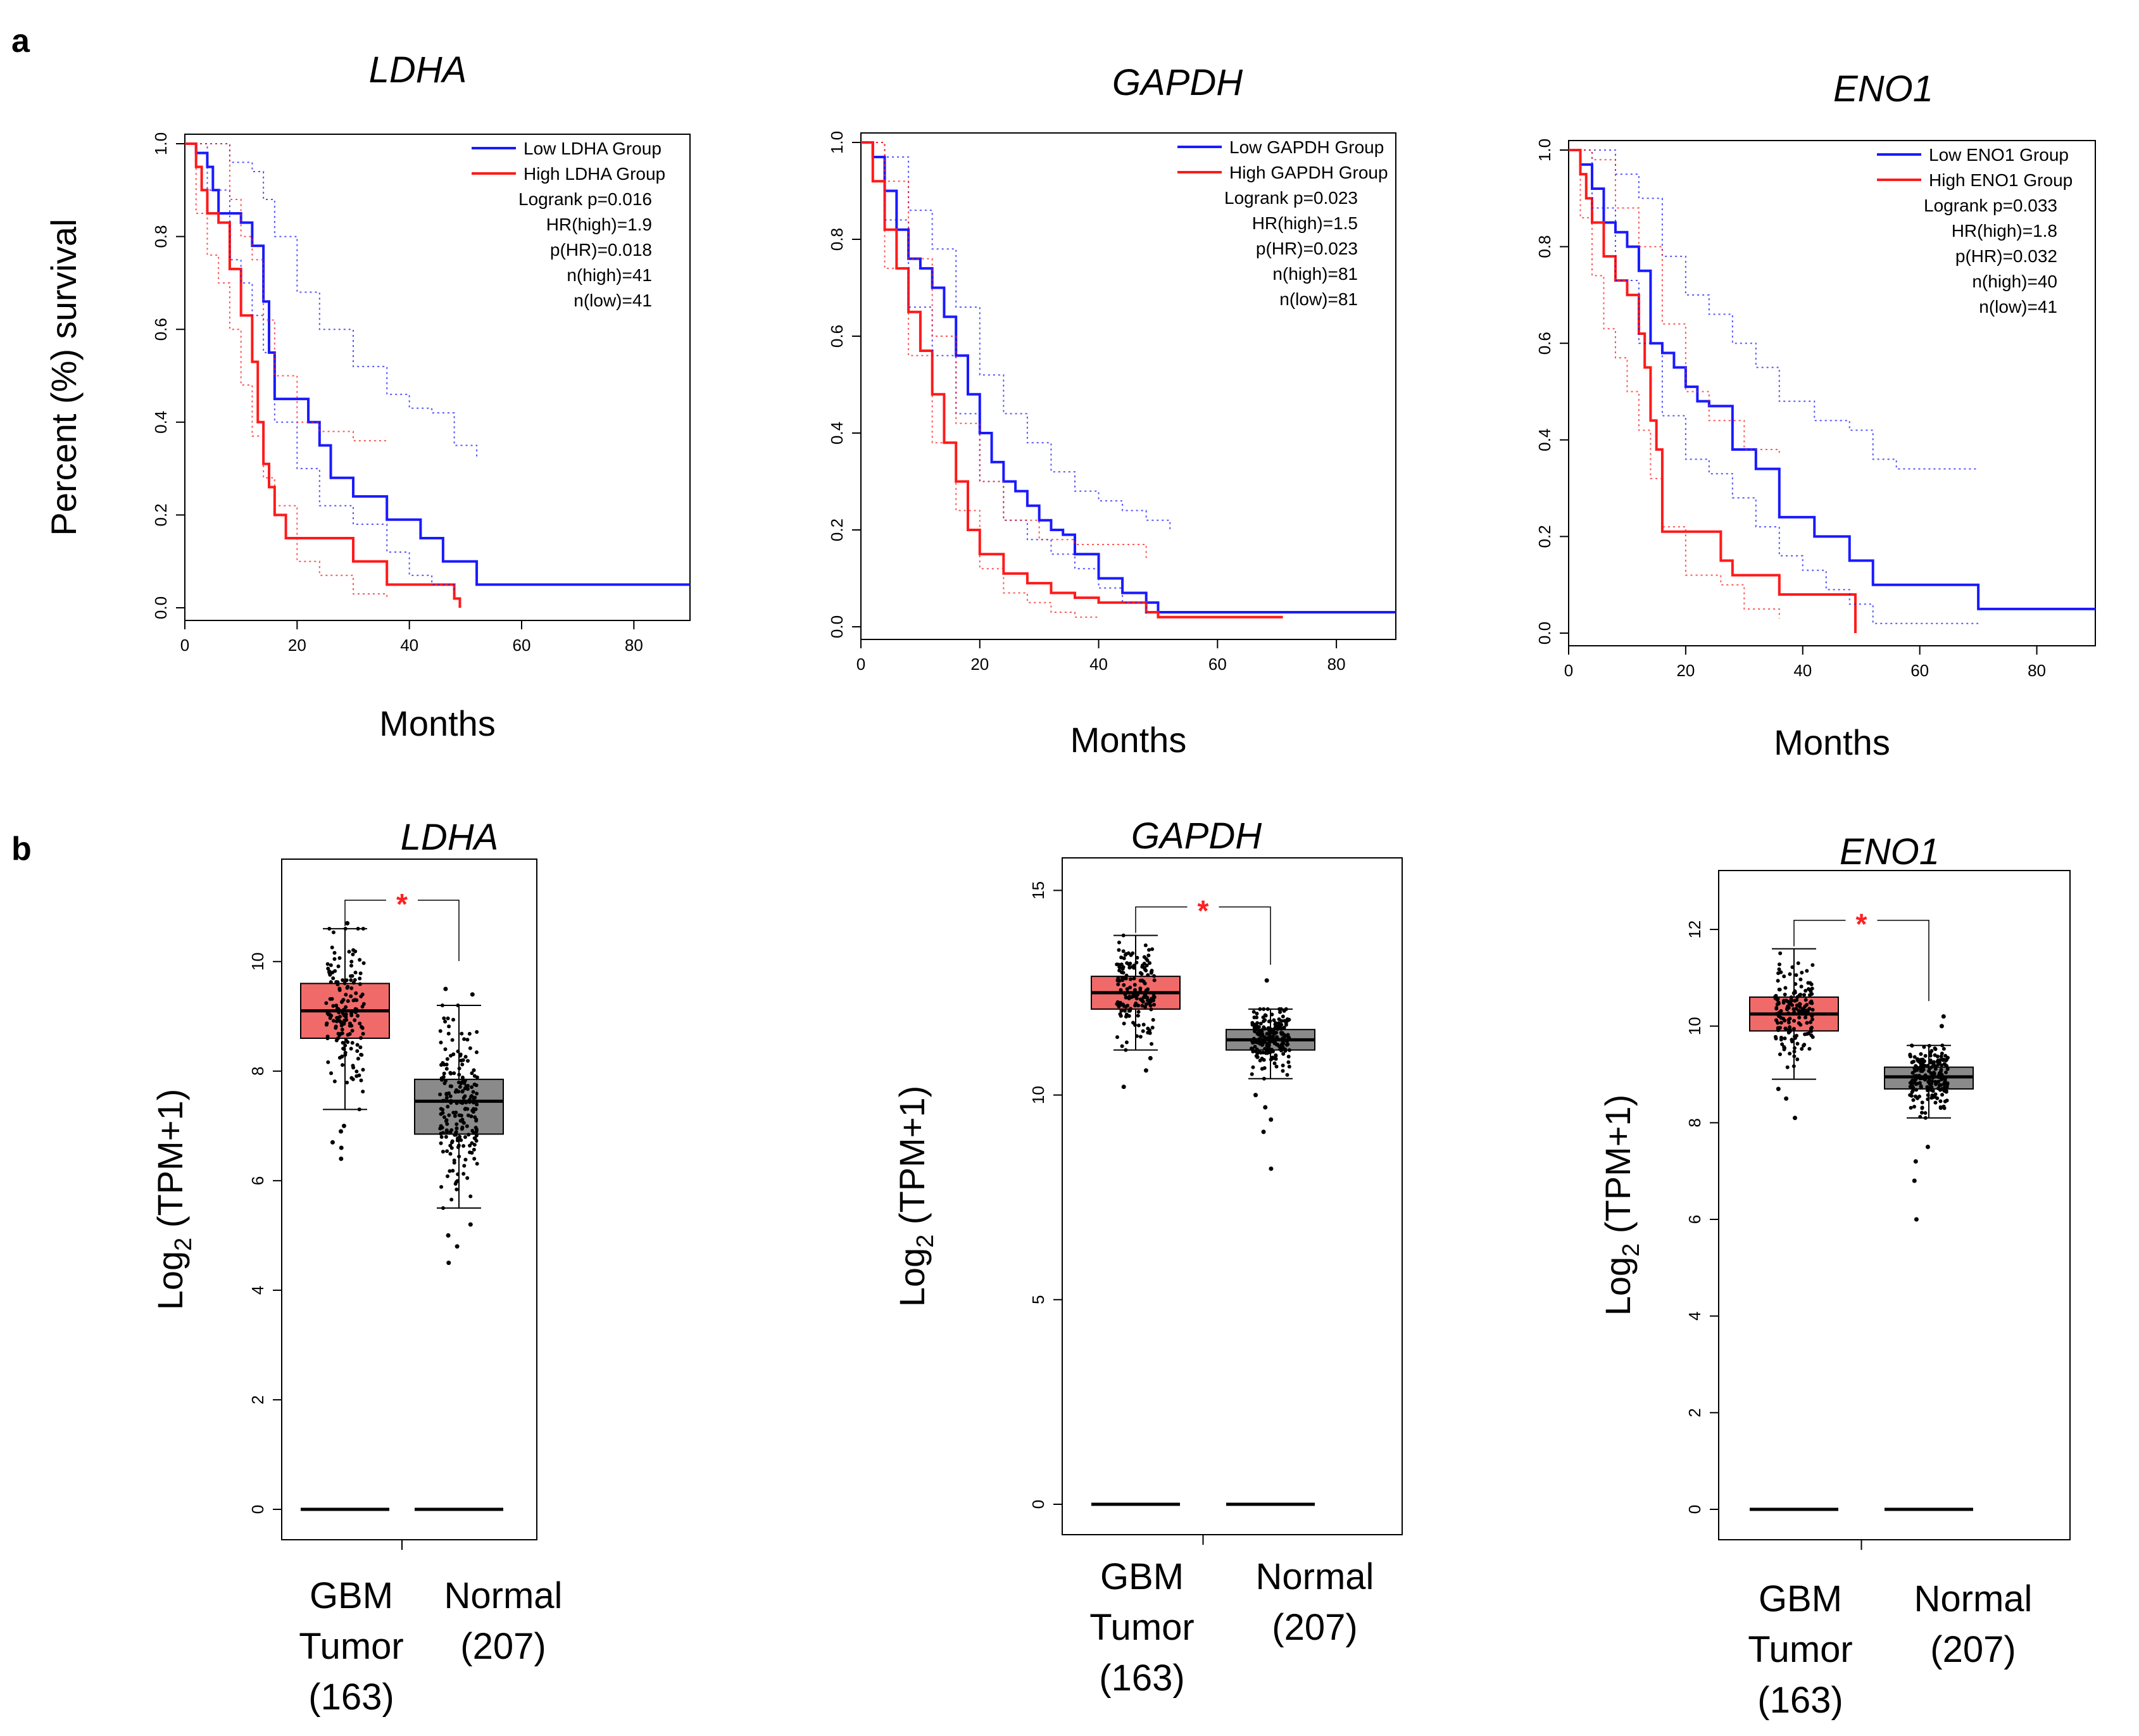  I want to click on stat-text: HR(high)=1.9, so click(599, 224).